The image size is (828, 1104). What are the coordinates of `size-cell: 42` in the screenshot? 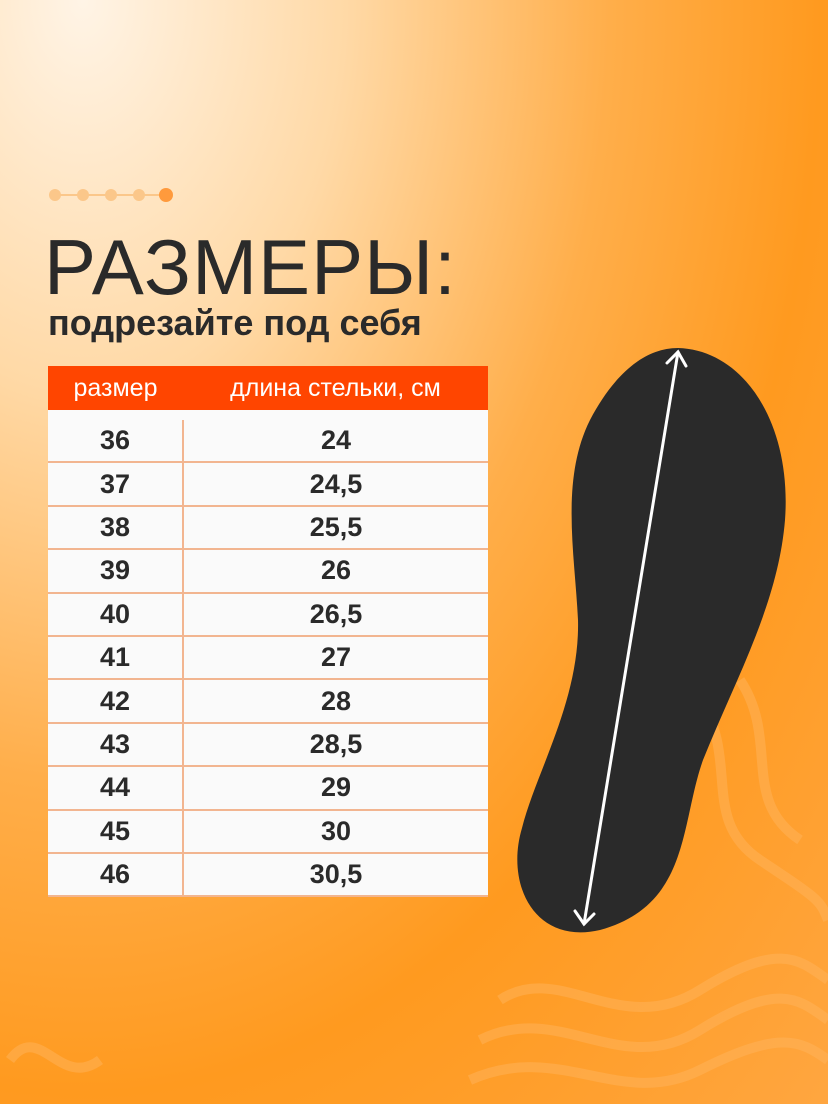 It's located at (116, 701).